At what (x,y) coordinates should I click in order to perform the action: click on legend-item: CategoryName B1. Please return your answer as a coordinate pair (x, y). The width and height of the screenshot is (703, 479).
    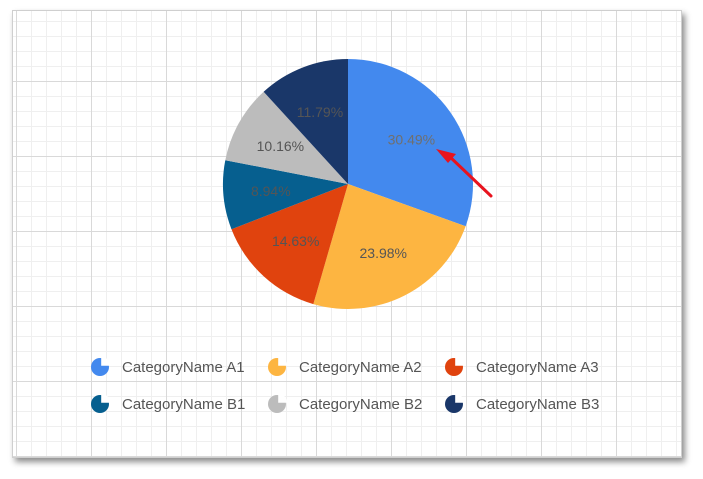
    Looking at the image, I should click on (168, 403).